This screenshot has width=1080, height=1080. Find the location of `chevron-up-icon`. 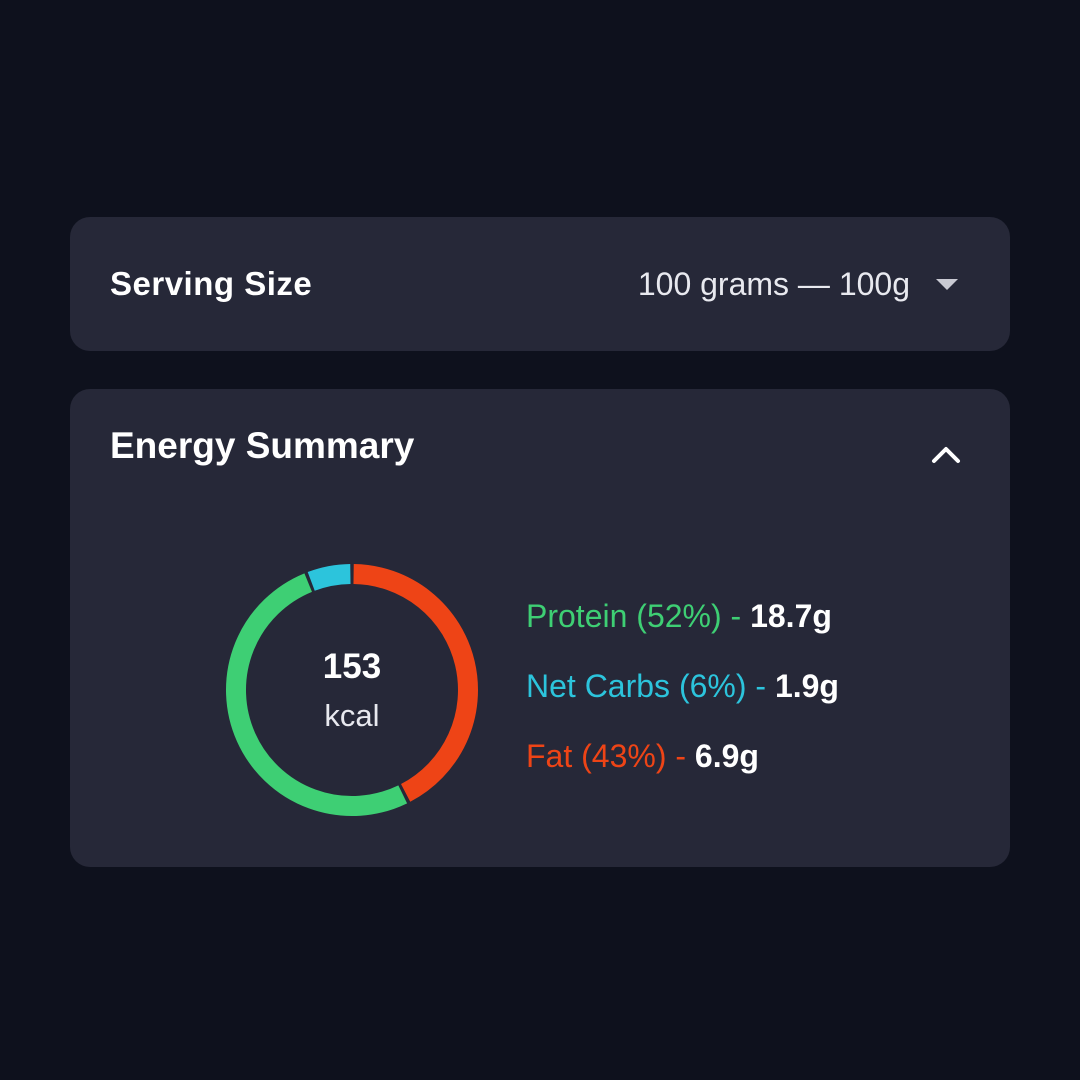

chevron-up-icon is located at coordinates (946, 455).